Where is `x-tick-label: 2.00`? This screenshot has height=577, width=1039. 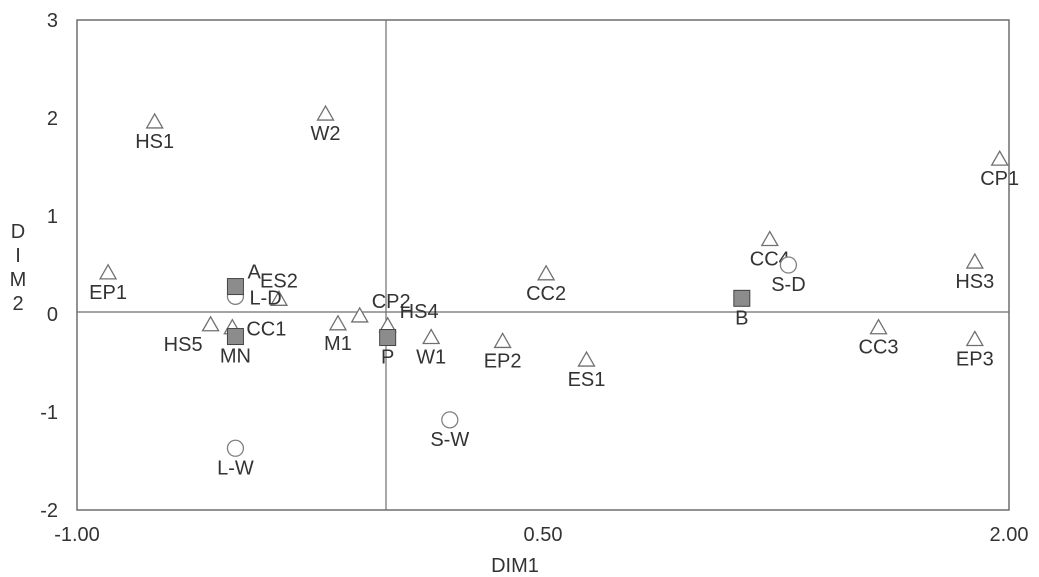 x-tick-label: 2.00 is located at coordinates (1009, 535).